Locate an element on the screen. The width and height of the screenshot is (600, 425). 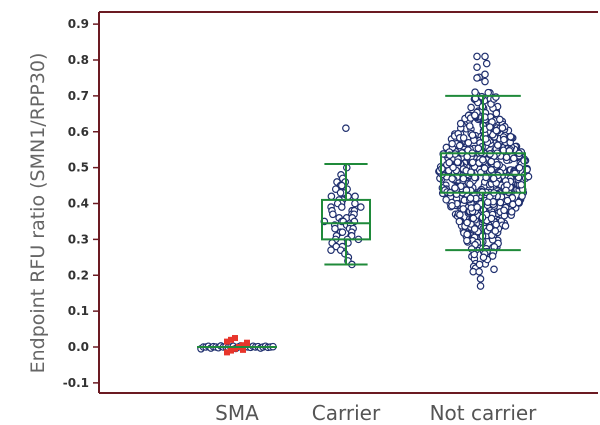
y-tick-label: 0.8 is located at coordinates (78, 60).